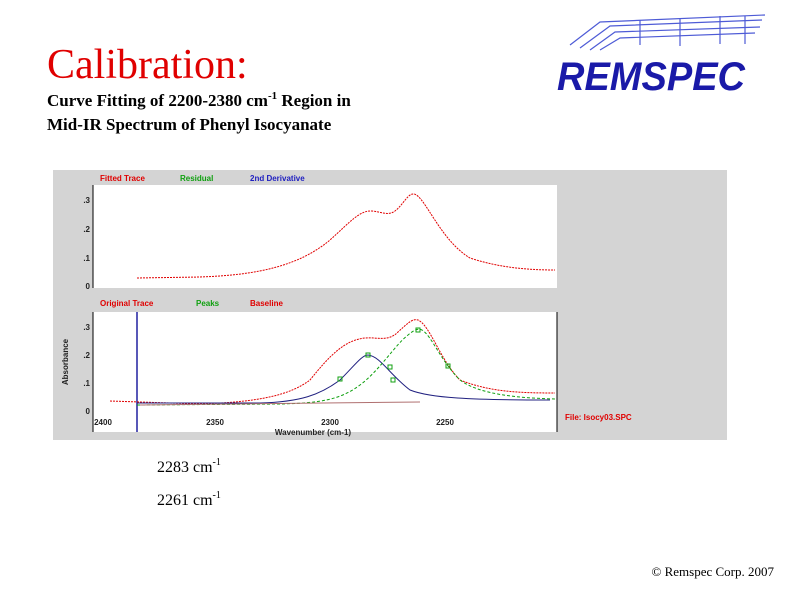 This screenshot has height=596, width=794. What do you see at coordinates (147, 65) in the screenshot?
I see `title: Calibration:` at bounding box center [147, 65].